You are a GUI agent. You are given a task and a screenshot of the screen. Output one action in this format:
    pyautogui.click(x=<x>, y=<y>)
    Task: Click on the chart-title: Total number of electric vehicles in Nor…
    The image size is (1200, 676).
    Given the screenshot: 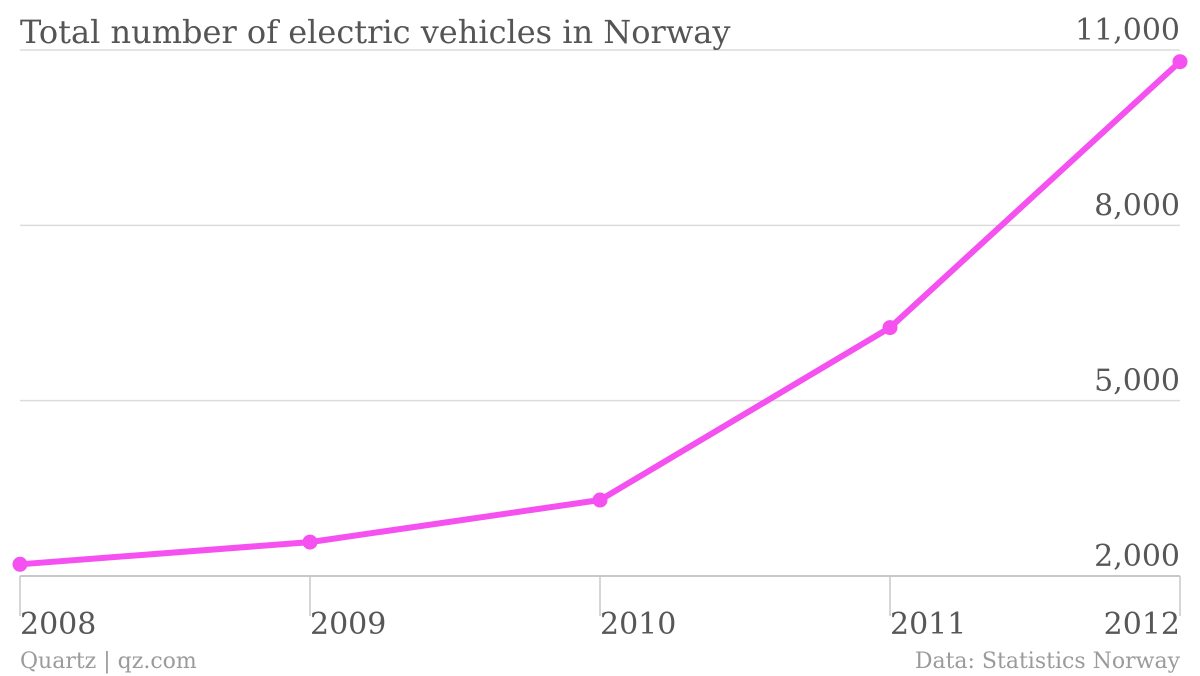 What is the action you would take?
    pyautogui.click(x=375, y=32)
    